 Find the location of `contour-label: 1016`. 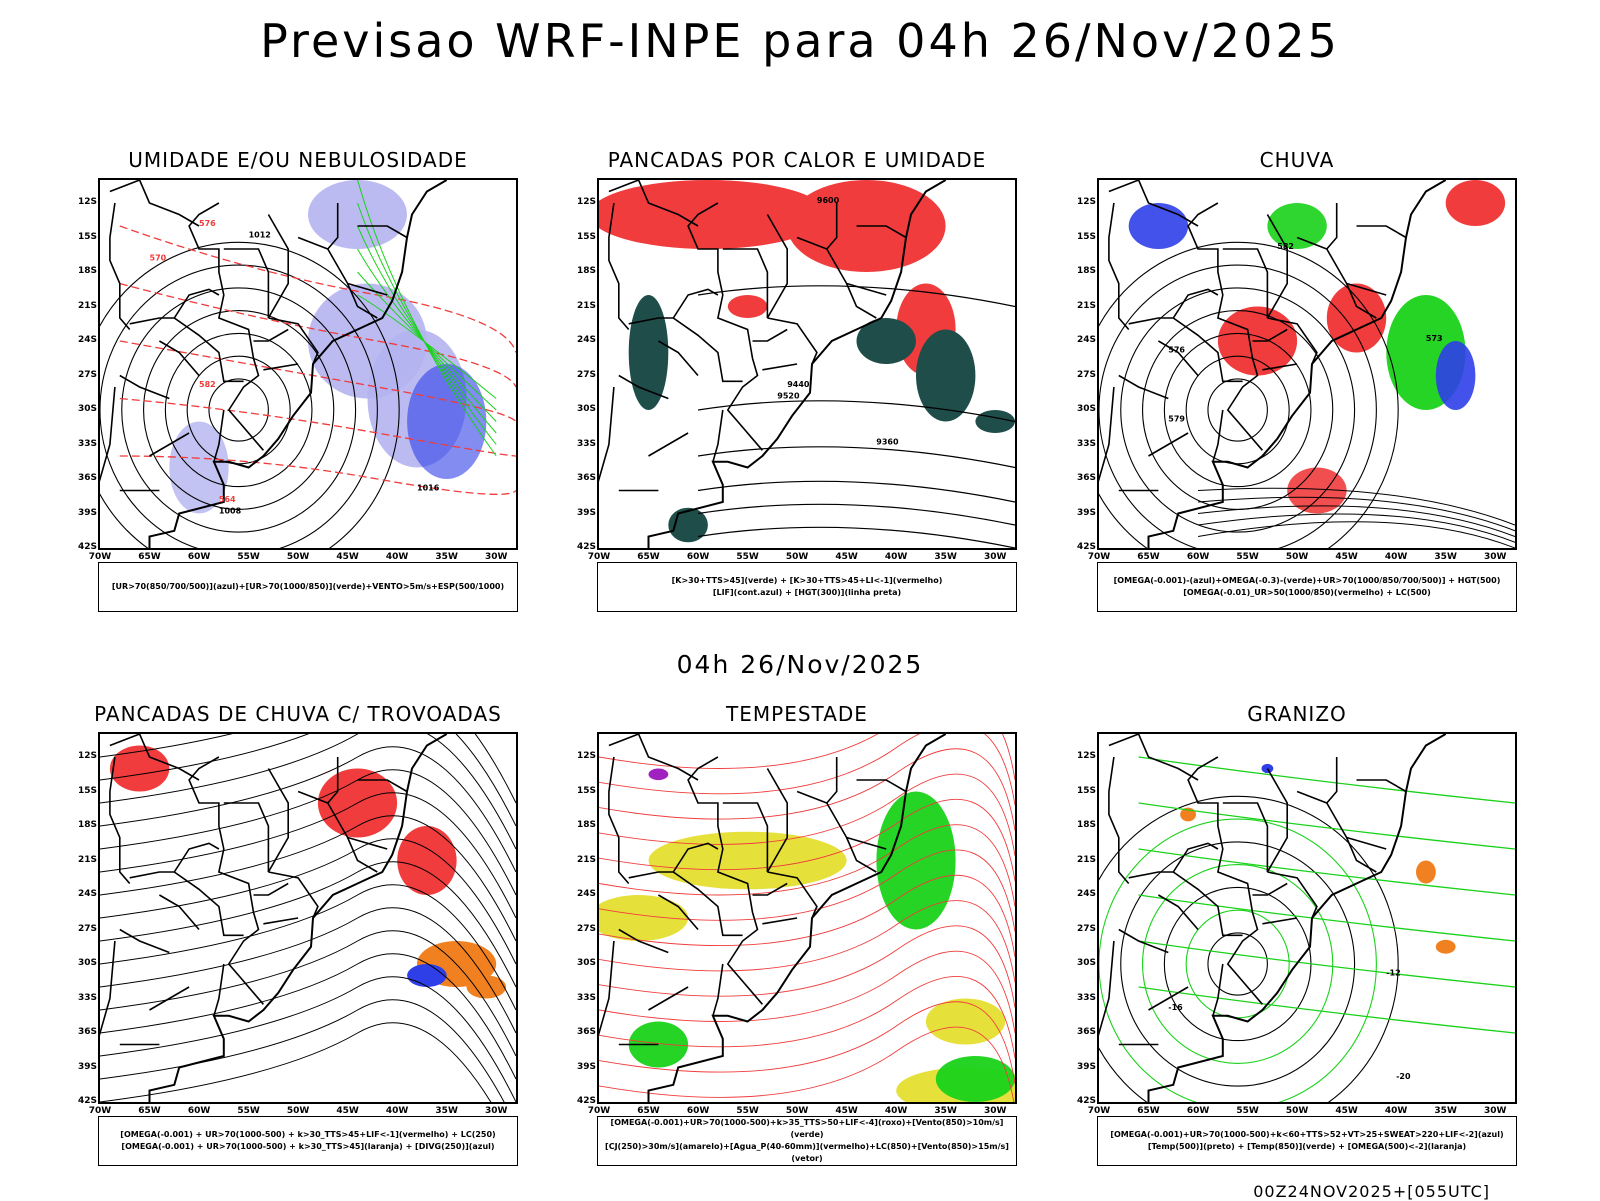

contour-label: 1016 is located at coordinates (428, 488).